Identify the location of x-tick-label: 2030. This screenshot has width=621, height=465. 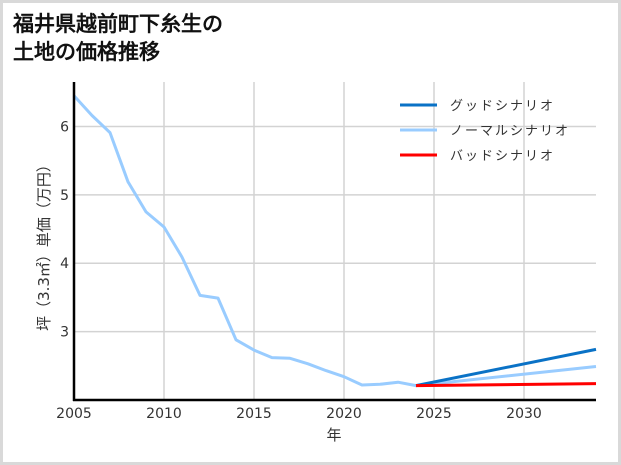
(524, 414).